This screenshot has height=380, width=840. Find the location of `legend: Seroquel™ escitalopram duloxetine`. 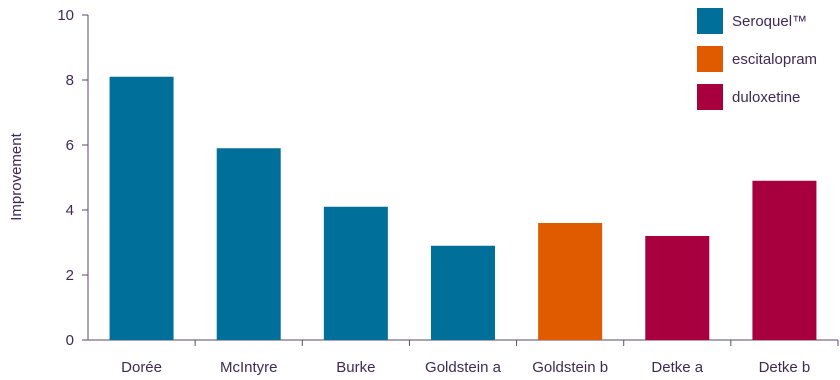

legend: Seroquel™ escitalopram duloxetine is located at coordinates (757, 59).